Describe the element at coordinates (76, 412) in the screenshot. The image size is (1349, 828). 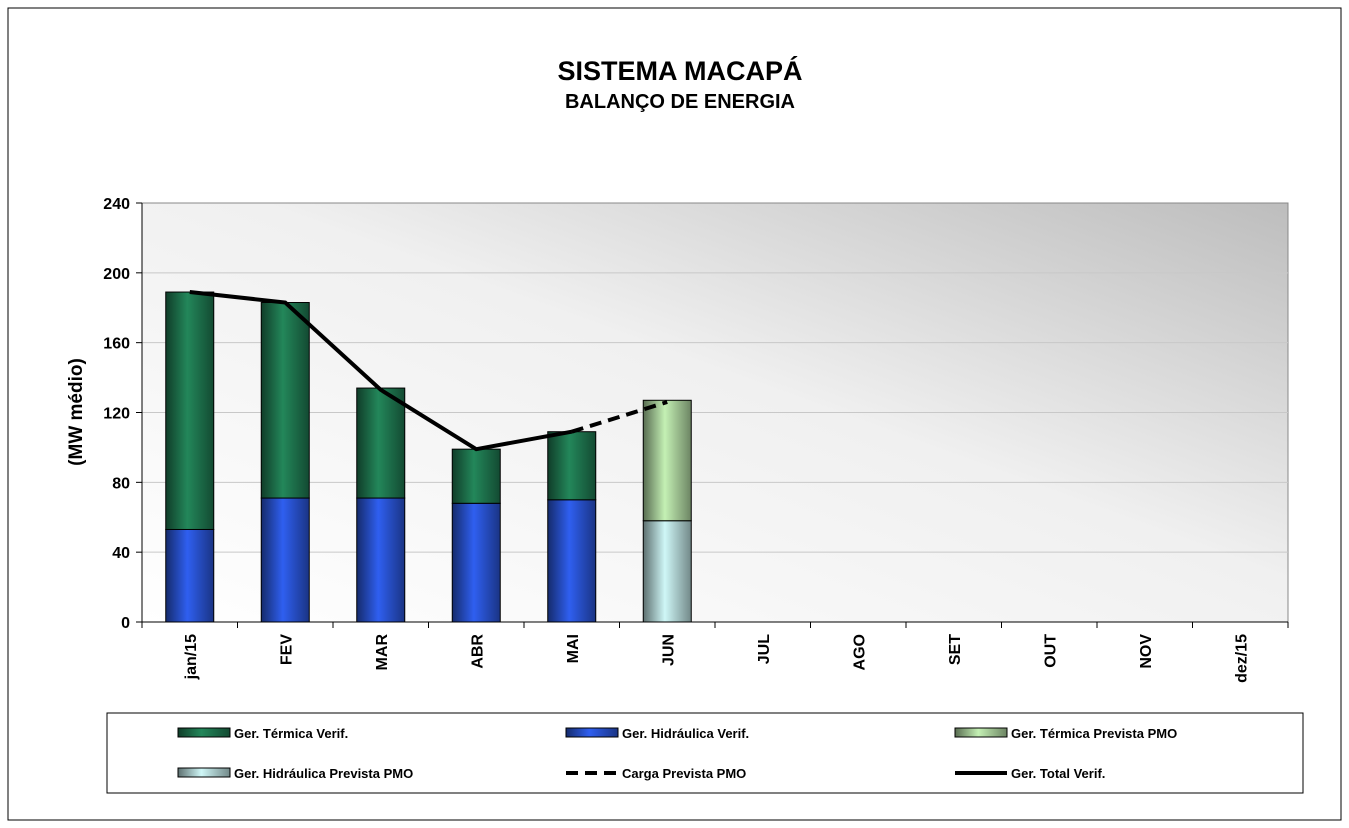
I see `y-axis-label: (MW médio)` at that location.